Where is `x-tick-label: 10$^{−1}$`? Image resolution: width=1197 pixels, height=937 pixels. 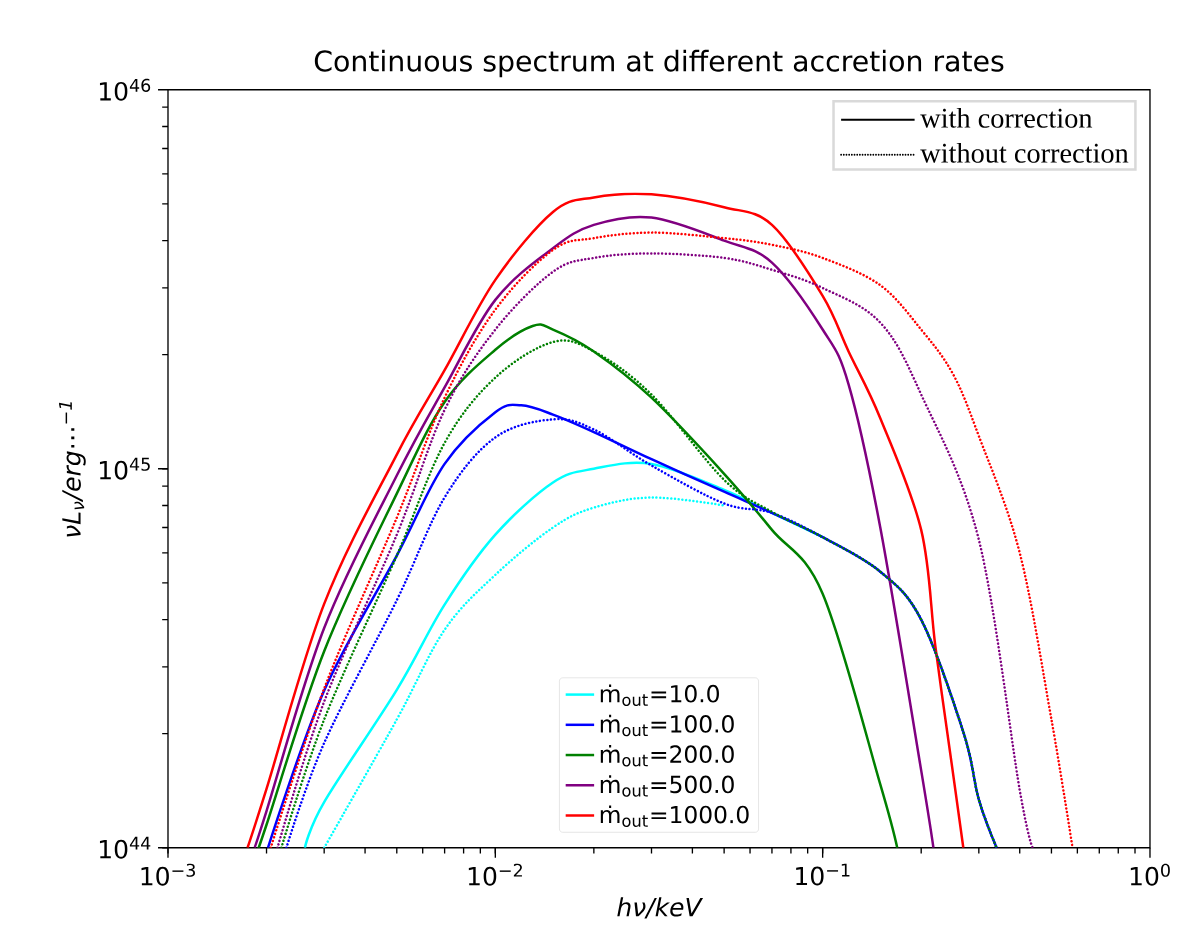 x-tick-label: 10$^{−1}$ is located at coordinates (823, 874).